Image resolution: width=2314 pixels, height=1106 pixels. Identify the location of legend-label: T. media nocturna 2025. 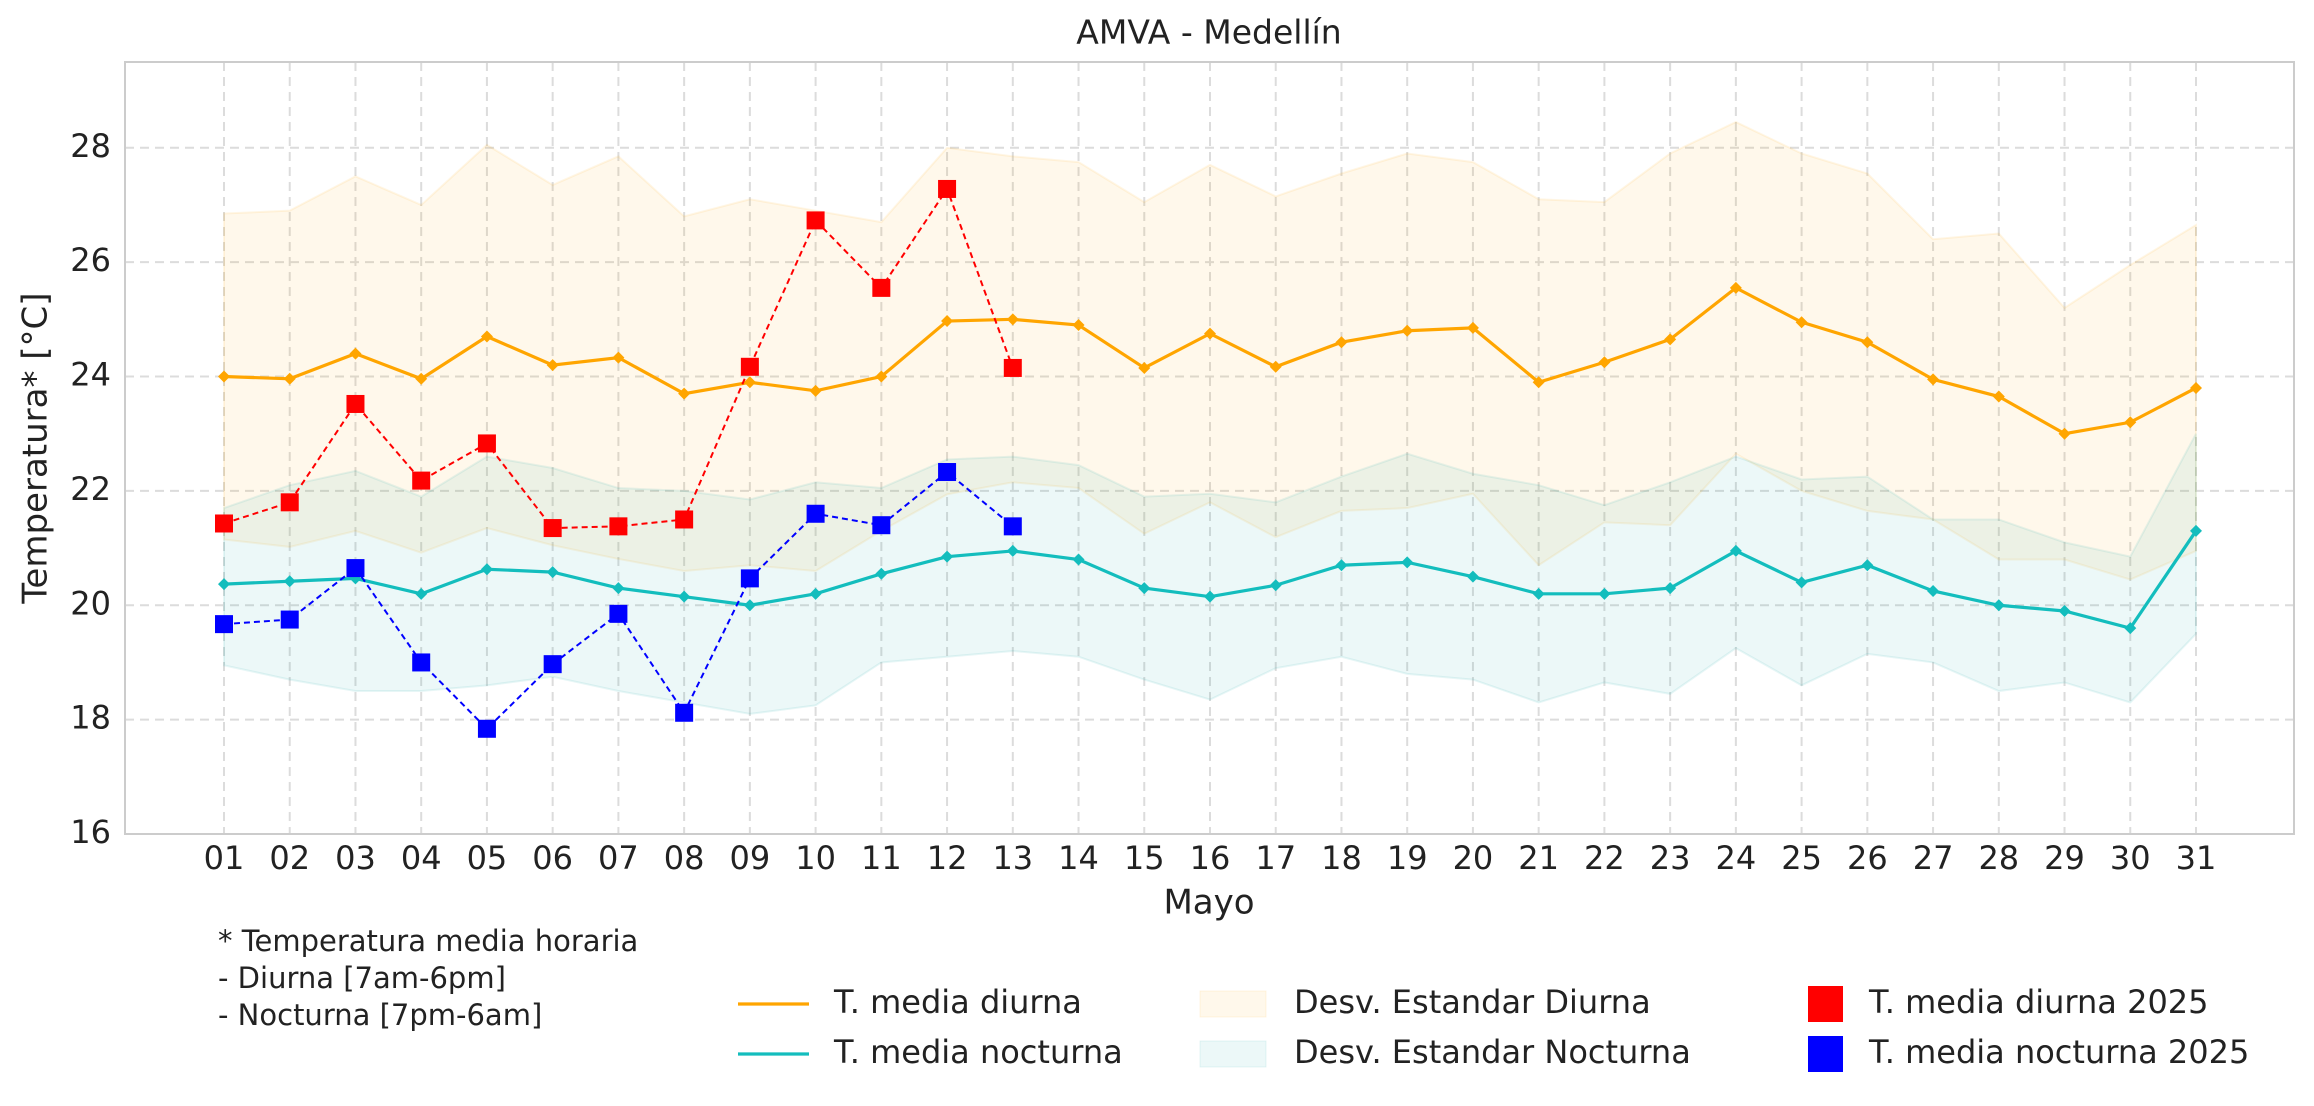
(2058, 1052).